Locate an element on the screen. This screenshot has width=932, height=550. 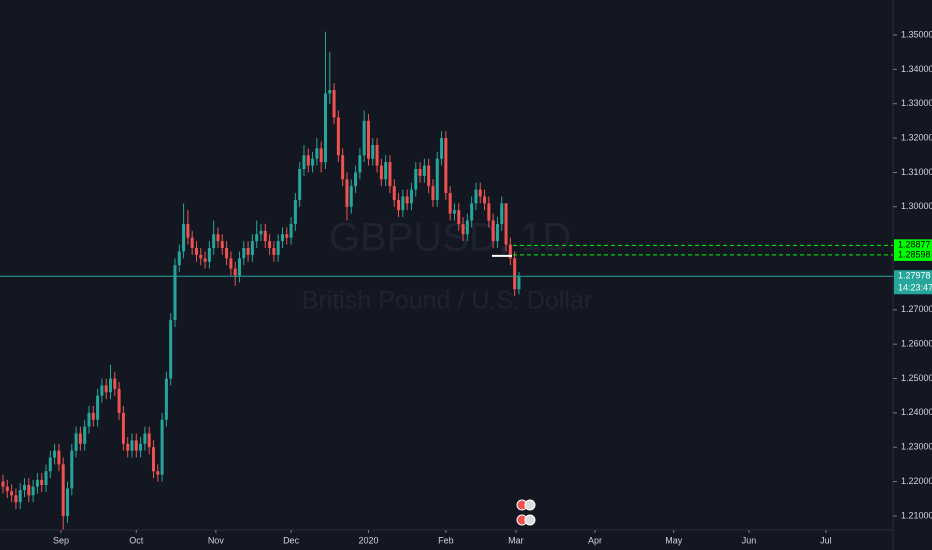
y-tick-label: 1.24000 is located at coordinates (916, 412).